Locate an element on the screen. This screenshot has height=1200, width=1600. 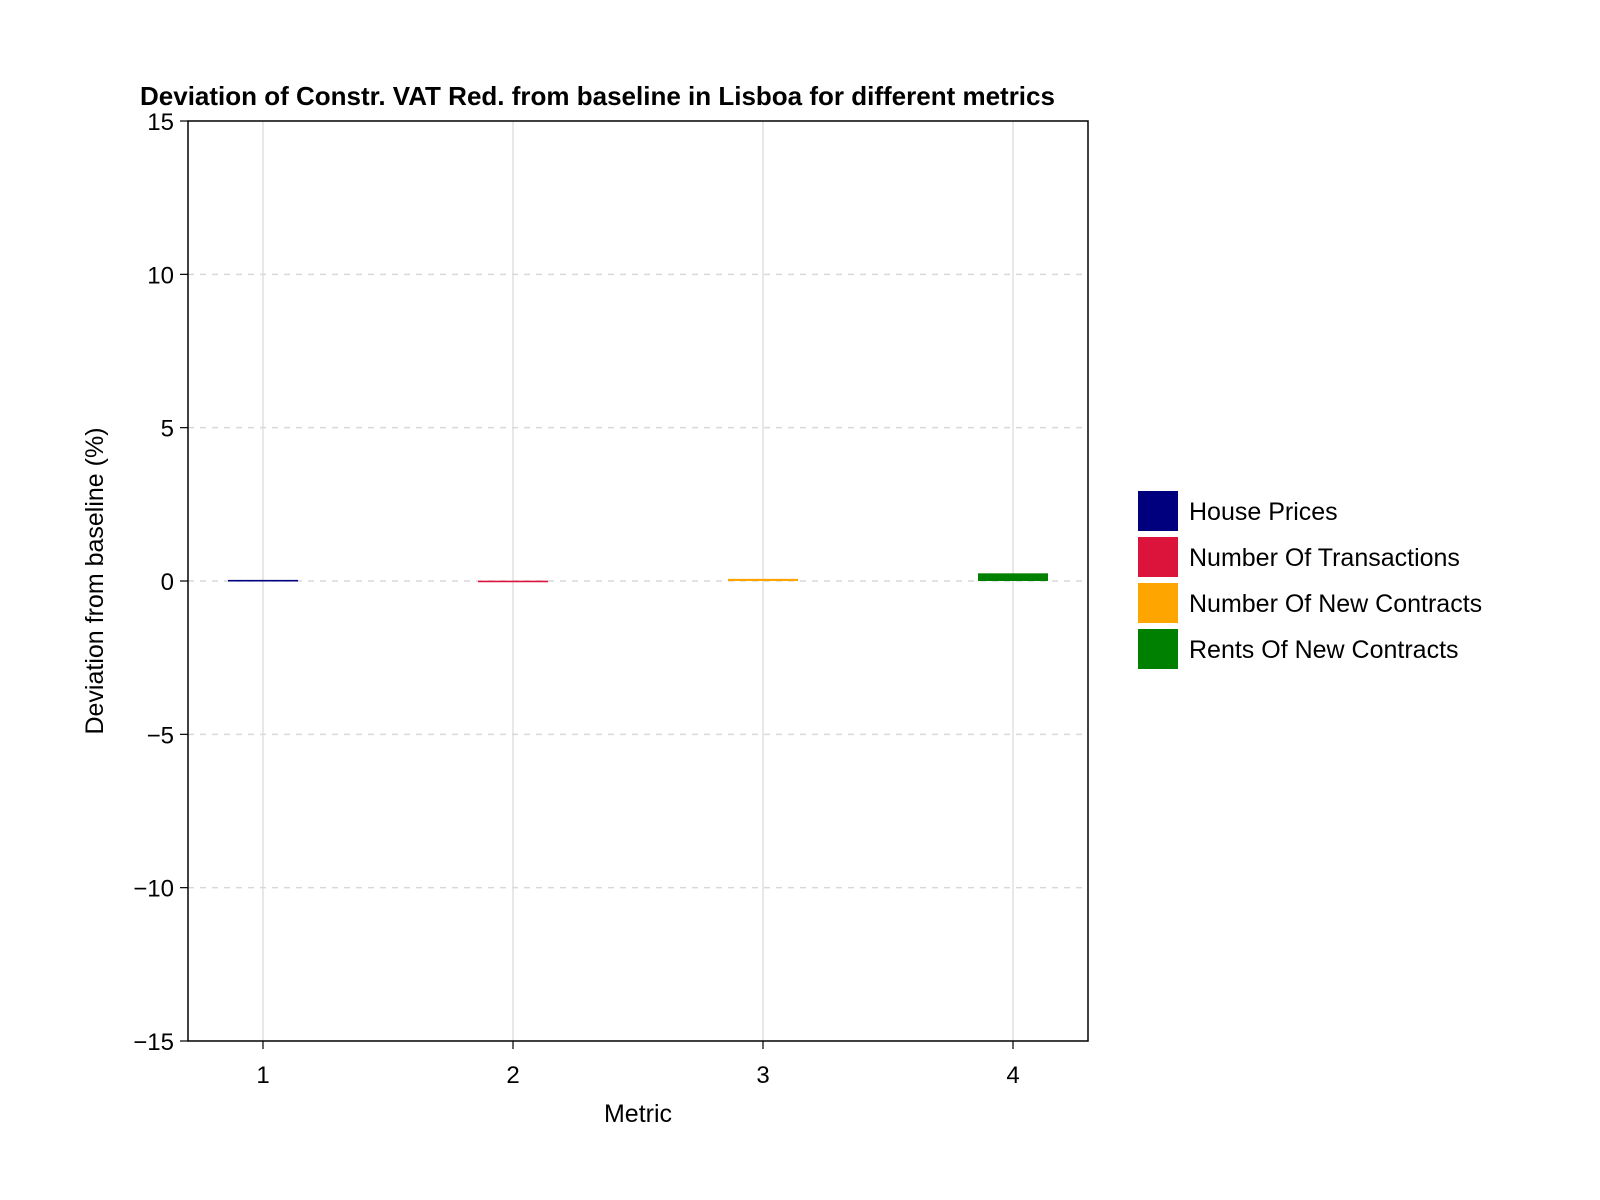
bar-house-prices is located at coordinates (263, 580).